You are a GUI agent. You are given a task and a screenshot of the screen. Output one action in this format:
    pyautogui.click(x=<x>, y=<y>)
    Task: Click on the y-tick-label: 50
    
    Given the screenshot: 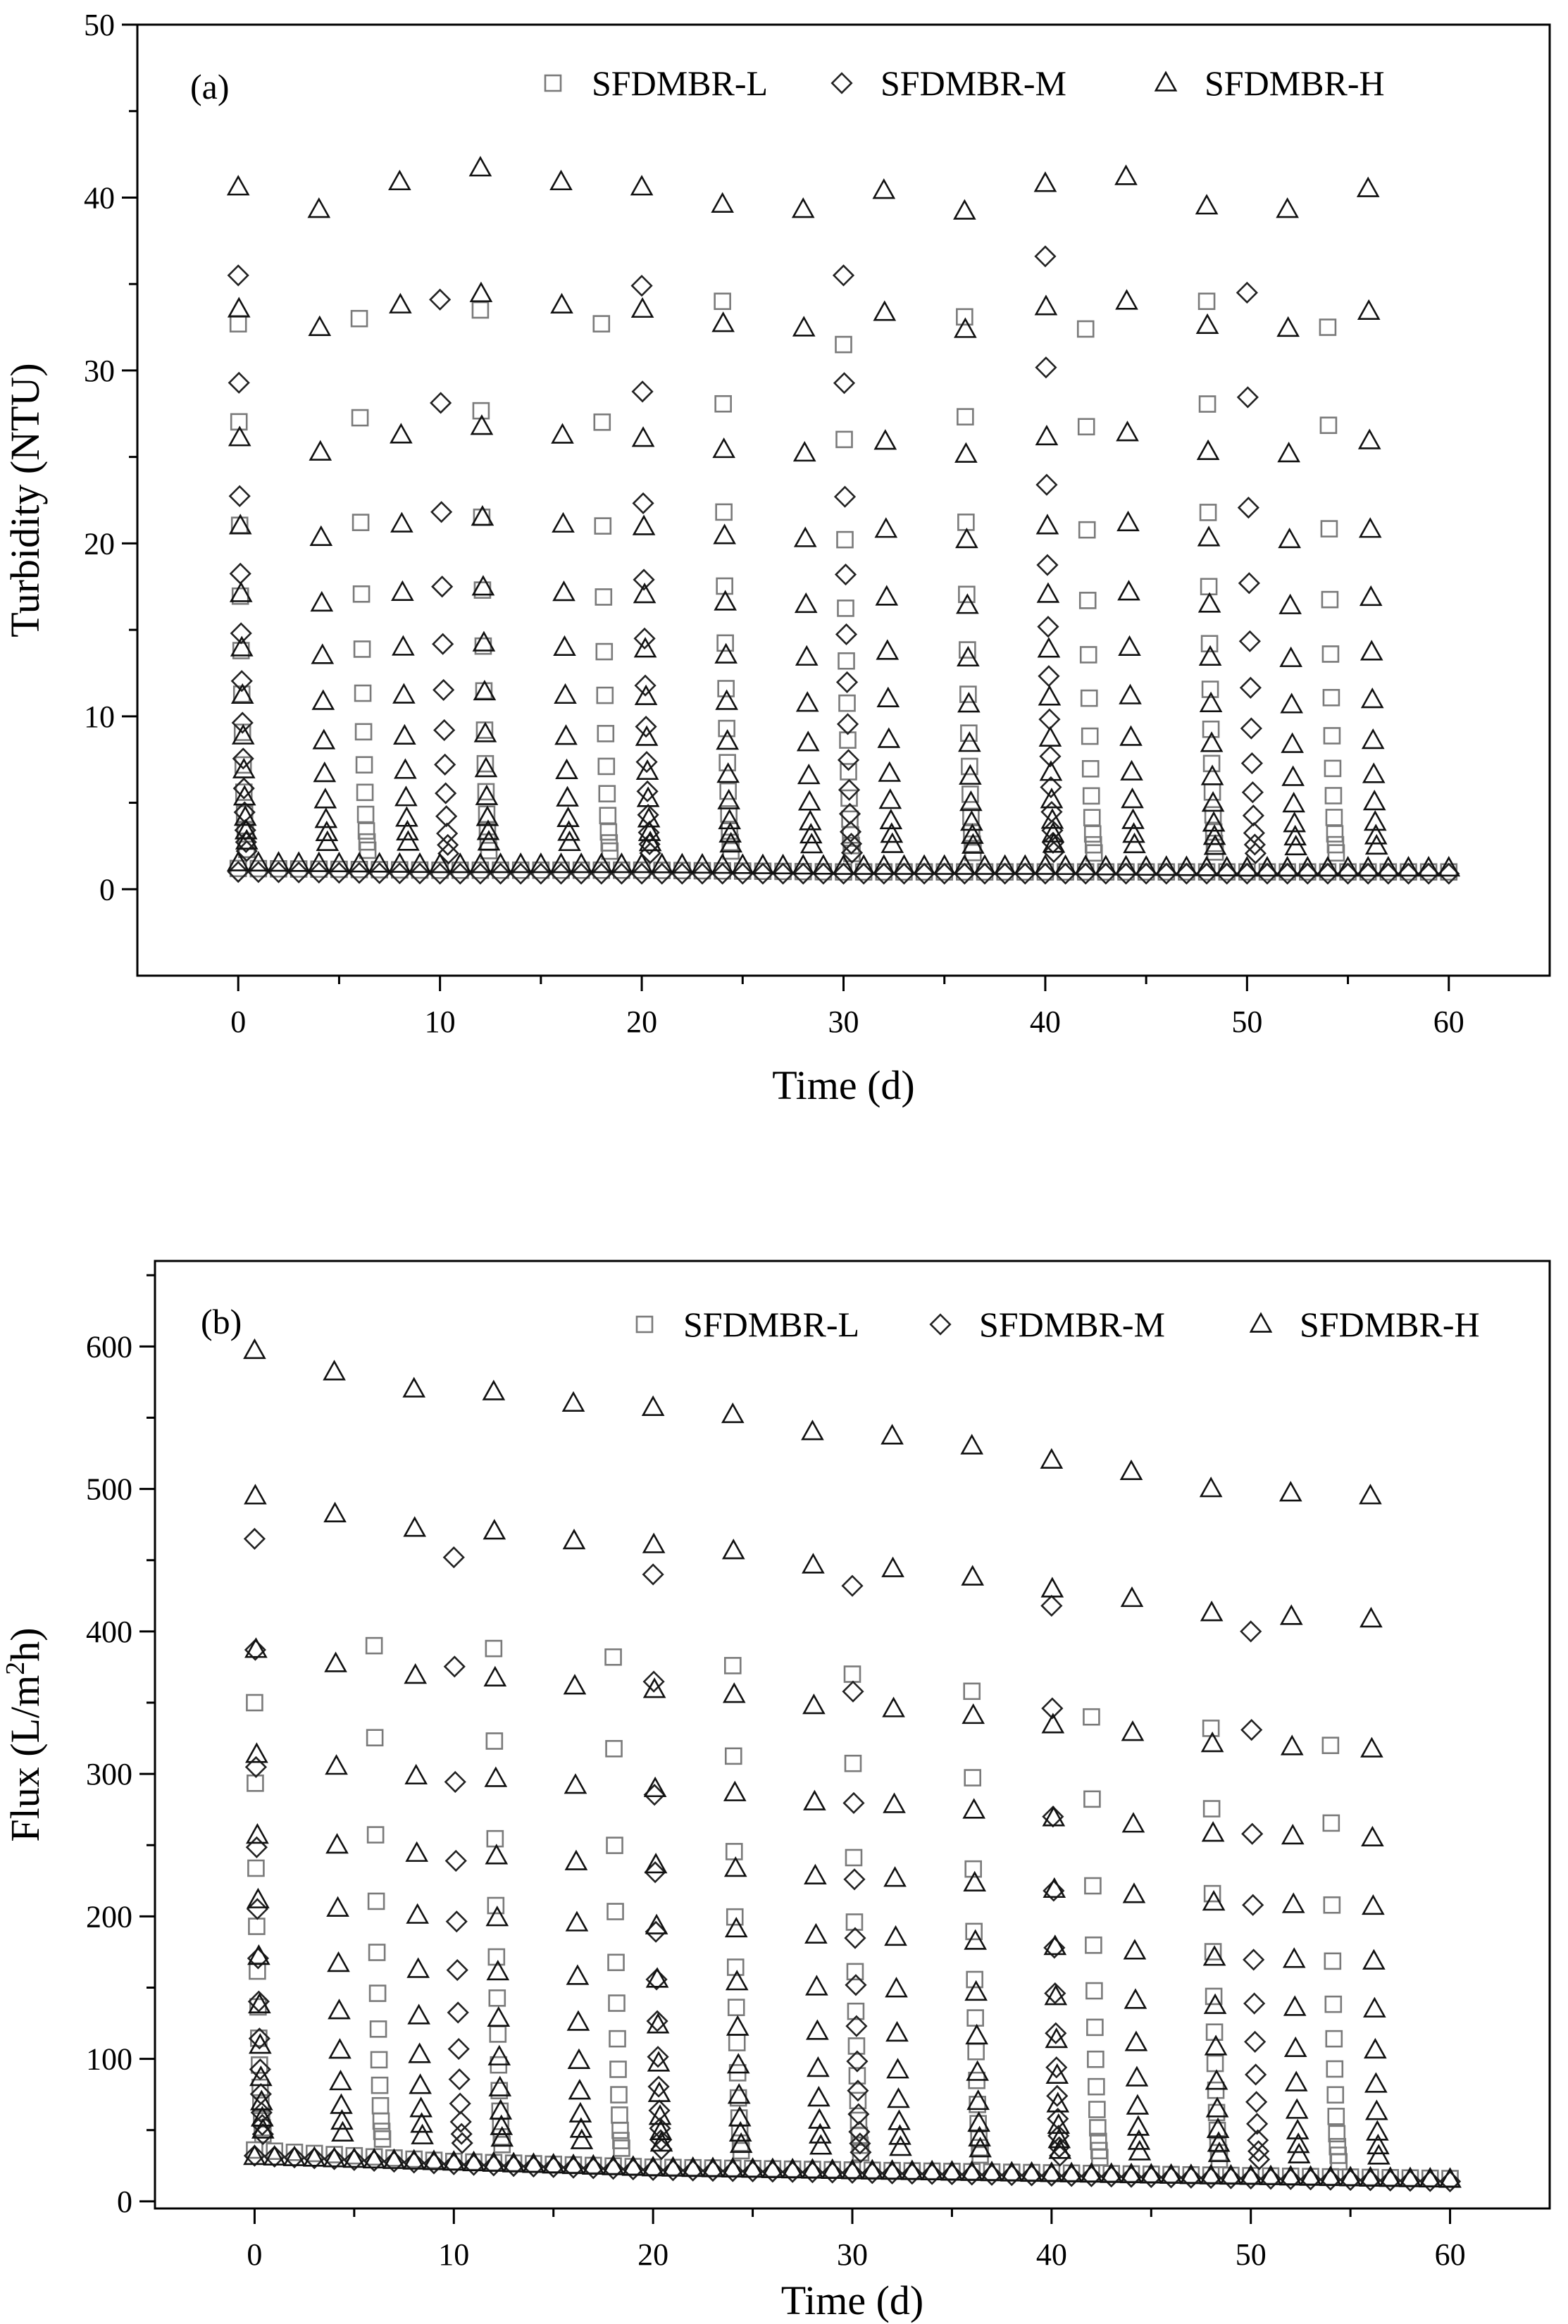 What is the action you would take?
    pyautogui.click(x=100, y=25)
    